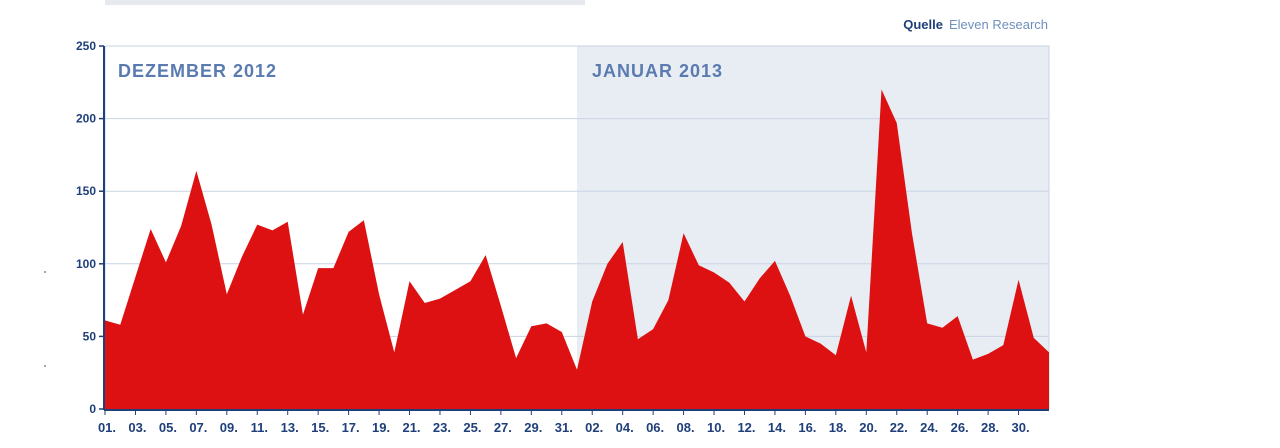 The image size is (1280, 448). I want to click on y-tick-label: 150, so click(86, 191).